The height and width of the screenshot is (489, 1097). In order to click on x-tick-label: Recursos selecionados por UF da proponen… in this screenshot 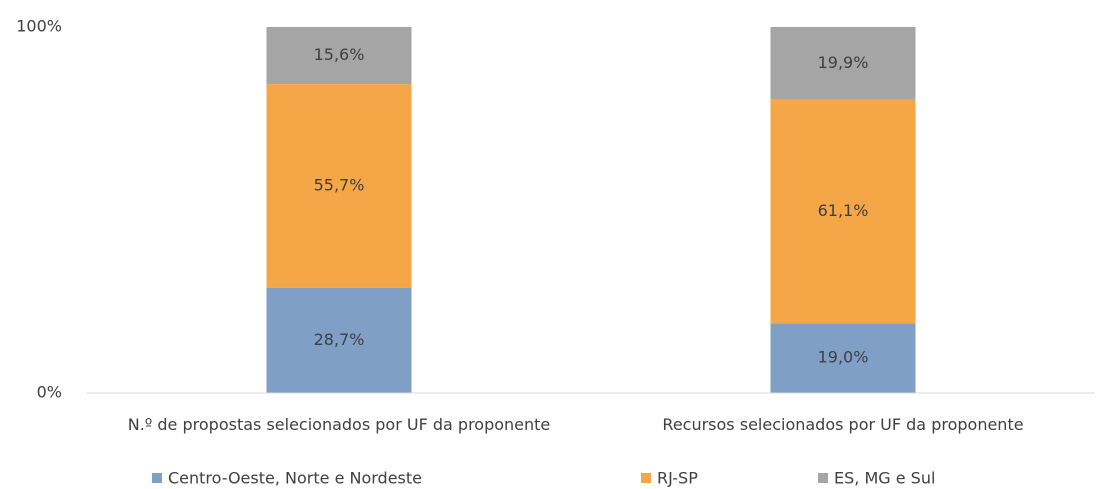, I will do `click(842, 424)`.